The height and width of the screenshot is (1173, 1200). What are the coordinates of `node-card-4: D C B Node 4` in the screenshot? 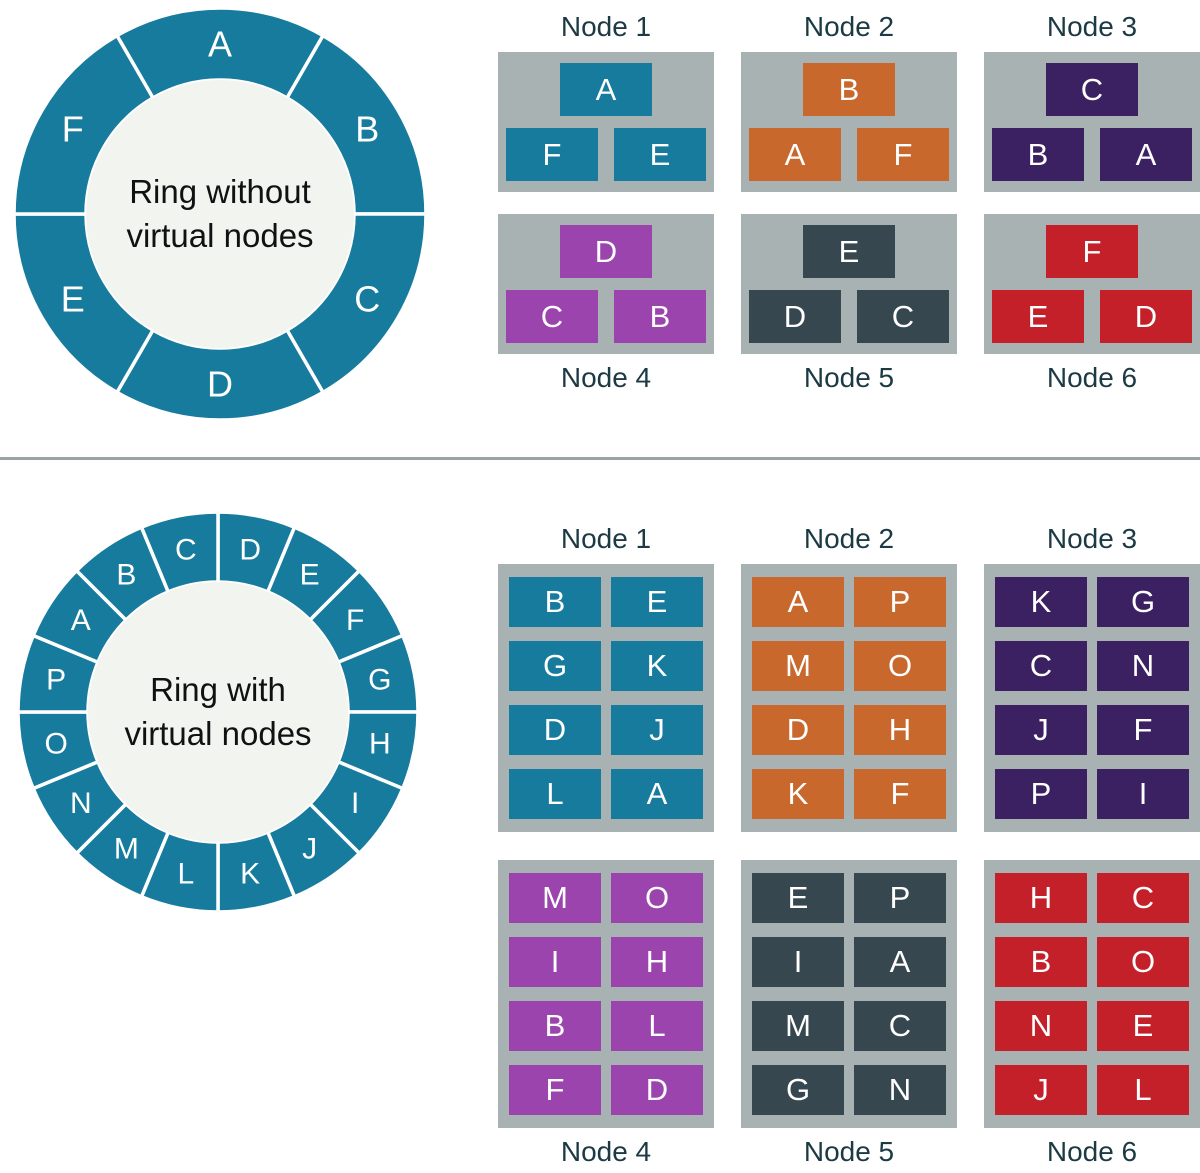 It's located at (606, 306).